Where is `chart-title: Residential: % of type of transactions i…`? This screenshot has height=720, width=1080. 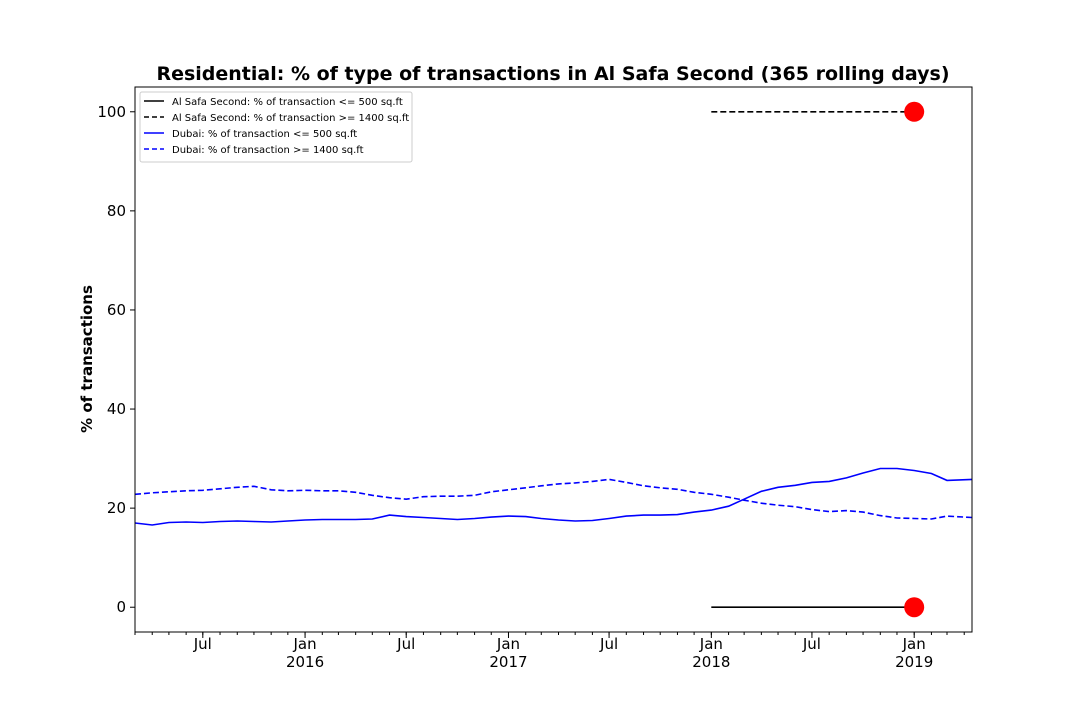 chart-title: Residential: % of type of transactions i… is located at coordinates (552, 74).